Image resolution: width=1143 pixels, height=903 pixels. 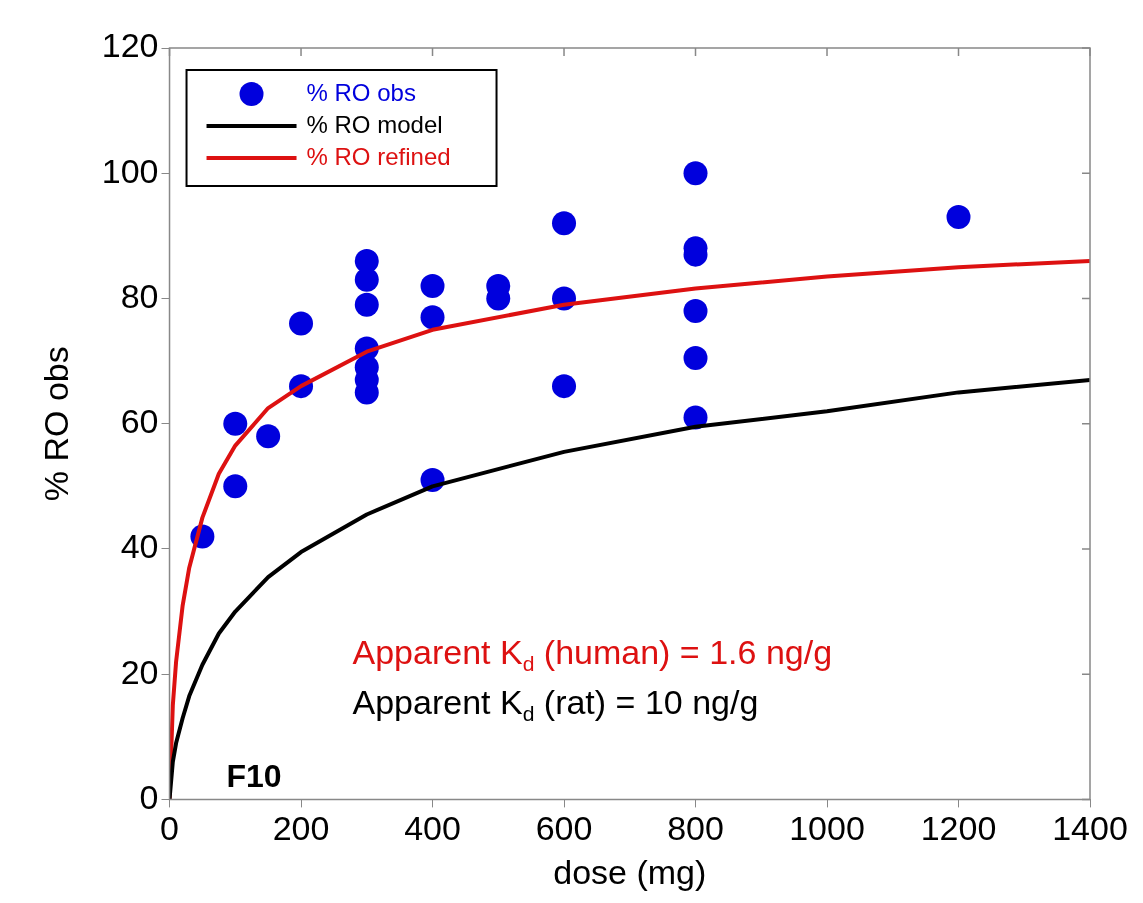 I want to click on legend-label: % RO model, so click(x=374, y=124).